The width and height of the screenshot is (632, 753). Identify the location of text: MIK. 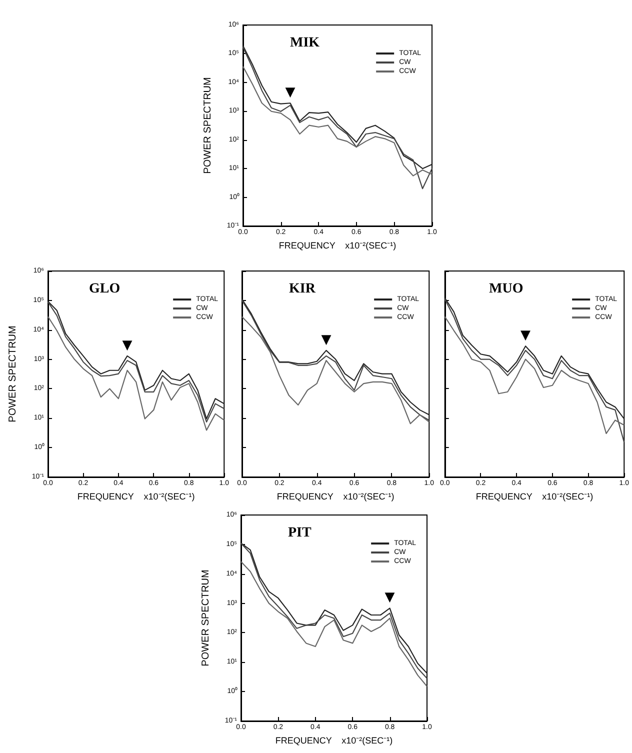
(305, 43).